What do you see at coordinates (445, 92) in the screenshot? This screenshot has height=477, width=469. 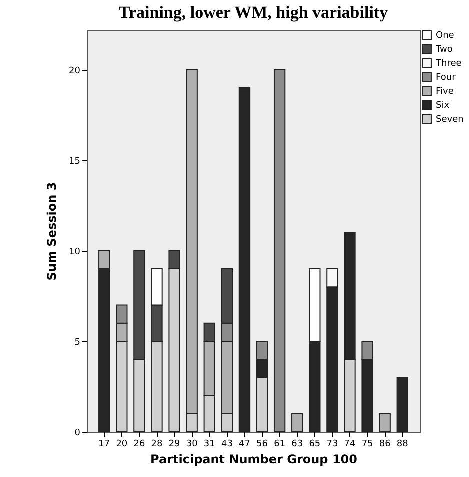 I see `legend-label: Five` at bounding box center [445, 92].